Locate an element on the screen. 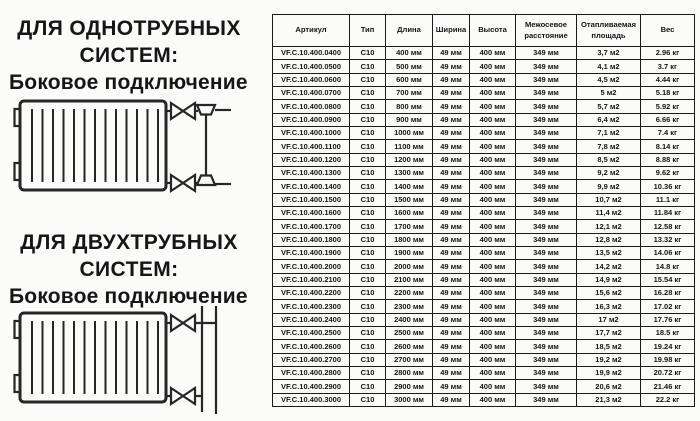 The width and height of the screenshot is (700, 421). radiator-body is located at coordinates (93, 145).